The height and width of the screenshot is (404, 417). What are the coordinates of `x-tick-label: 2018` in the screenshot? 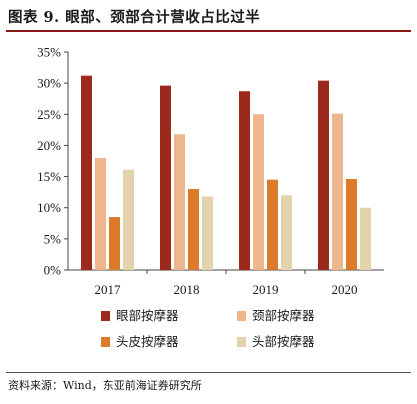 It's located at (187, 289).